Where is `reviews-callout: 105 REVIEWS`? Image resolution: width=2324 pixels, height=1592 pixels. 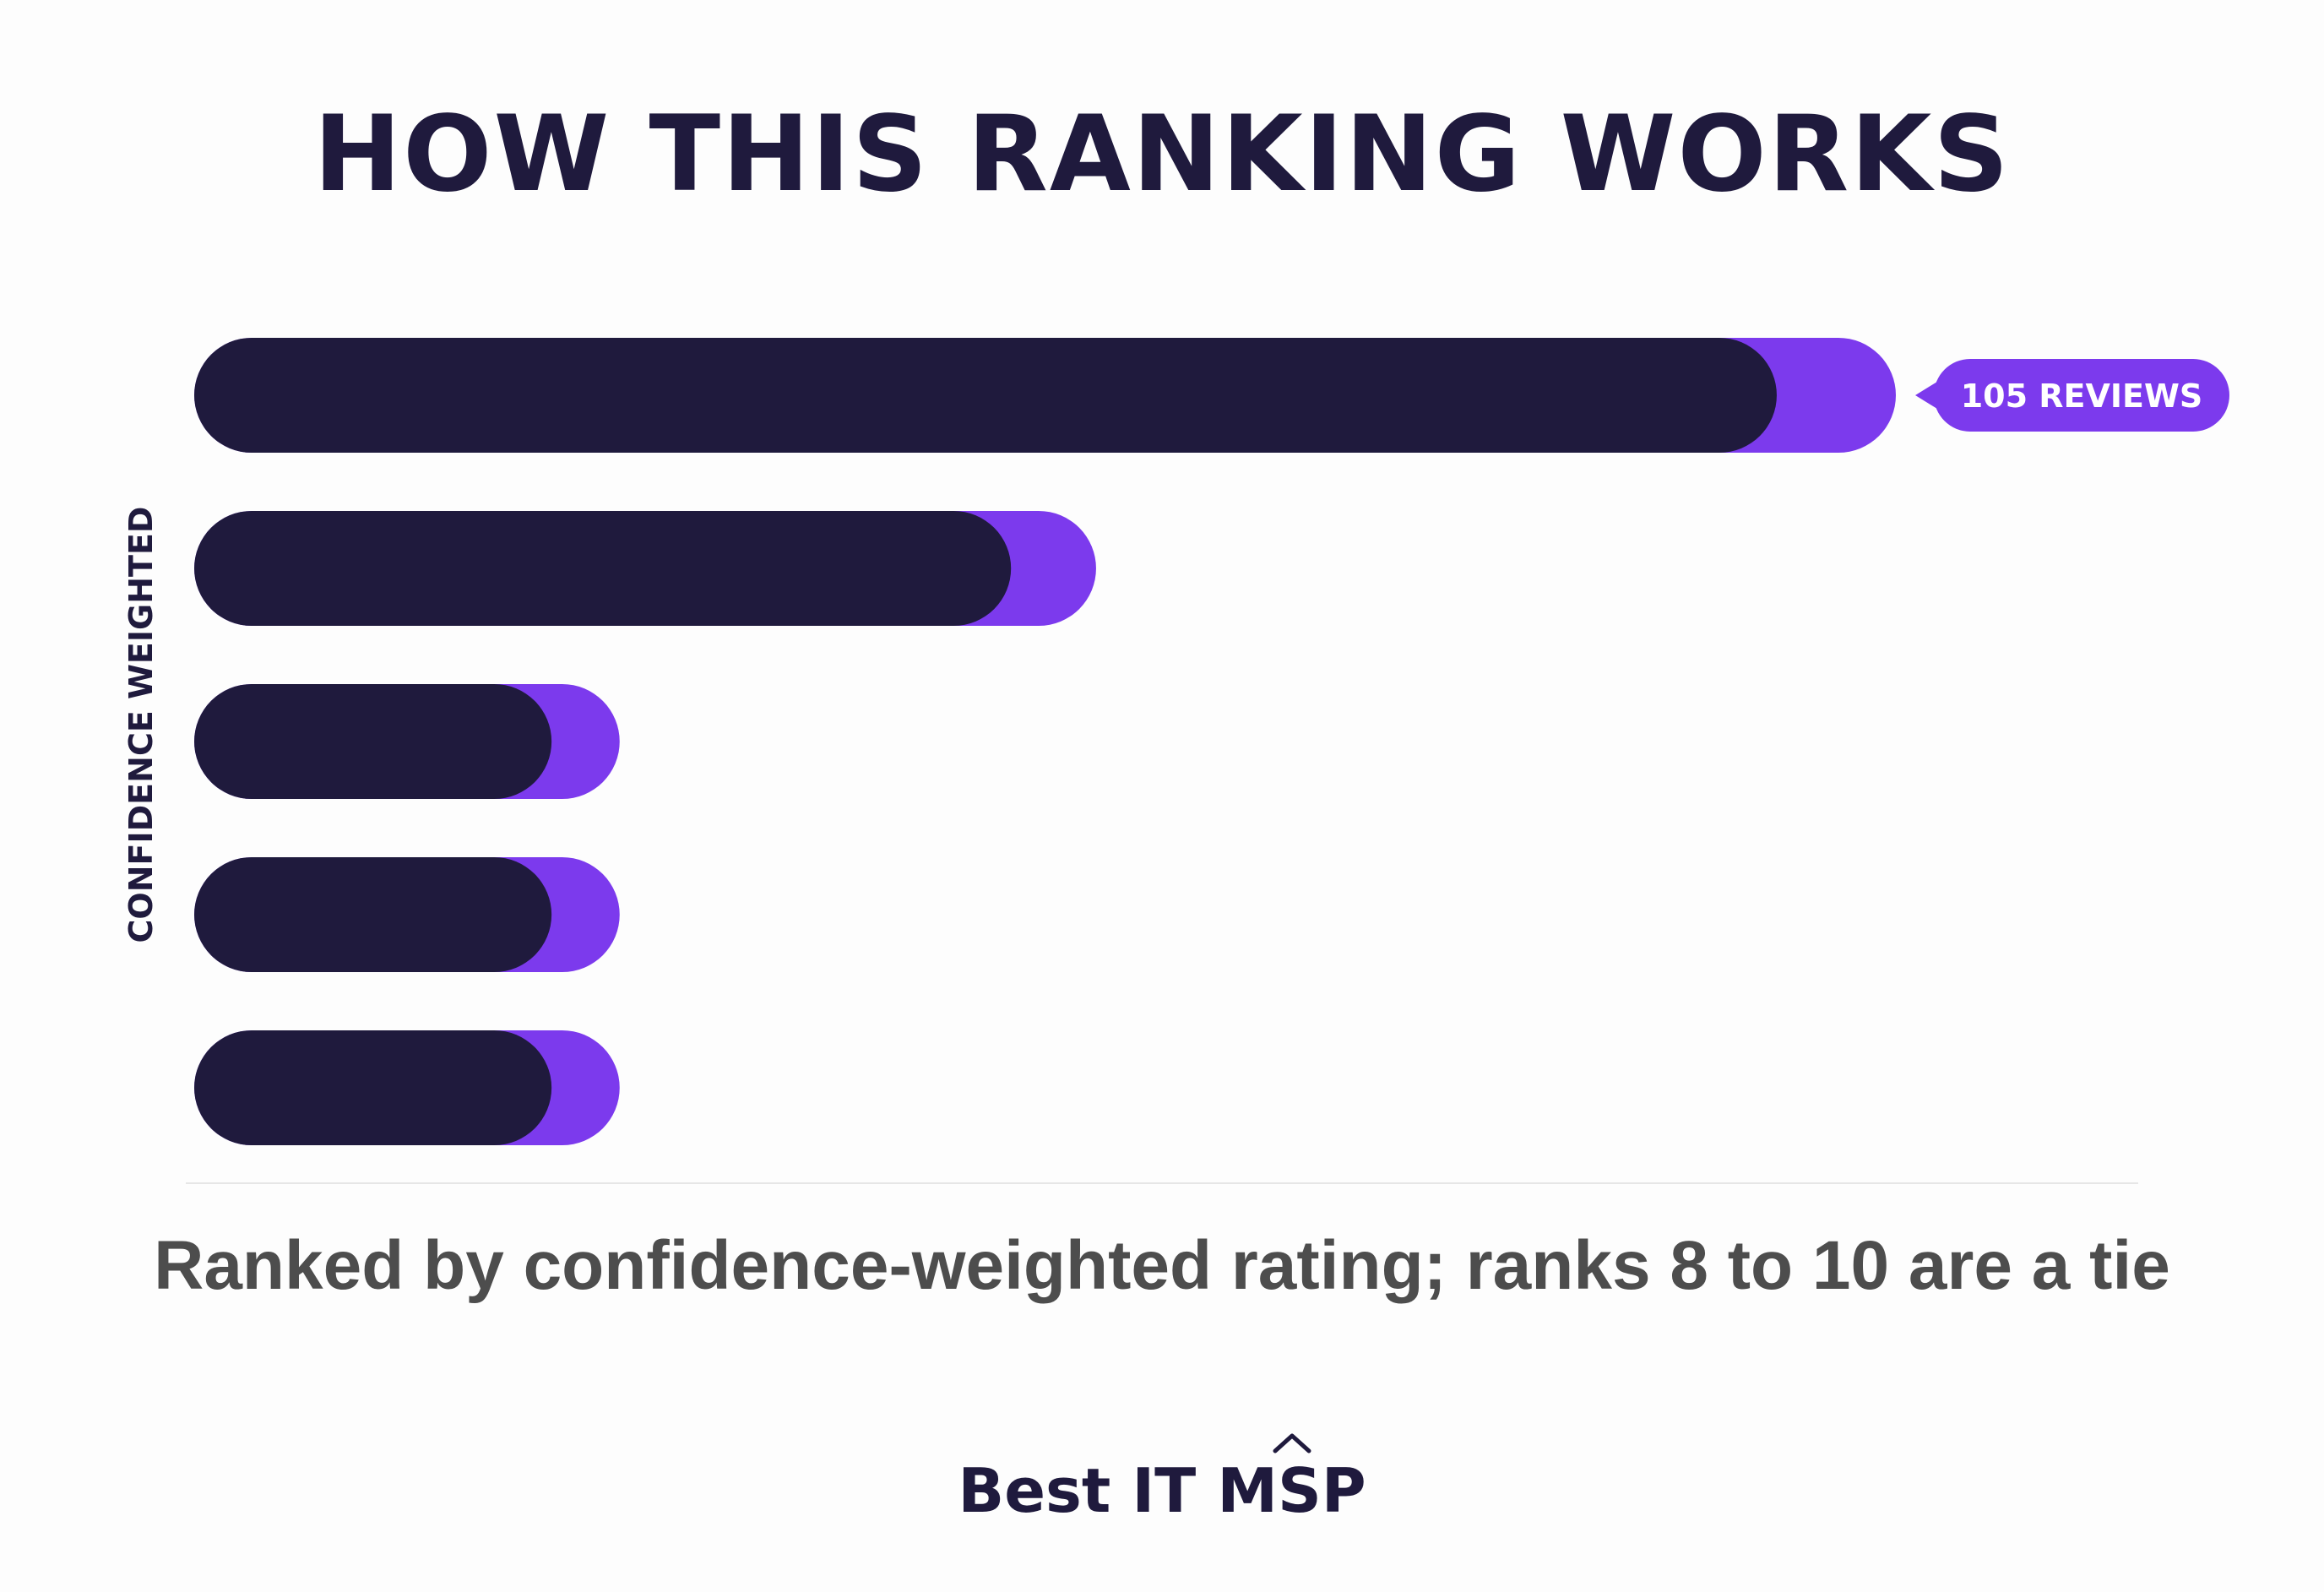
reviews-callout: 105 REVIEWS is located at coordinates (2072, 395).